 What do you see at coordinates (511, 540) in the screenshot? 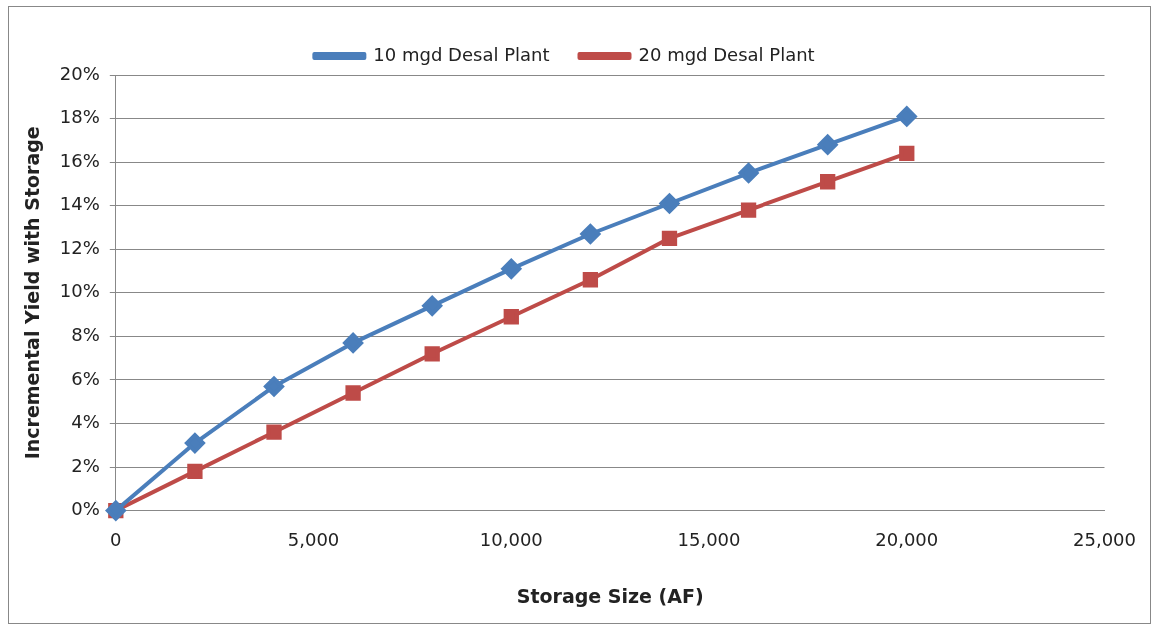
I see `x-tick-label: 10,000` at bounding box center [511, 540].